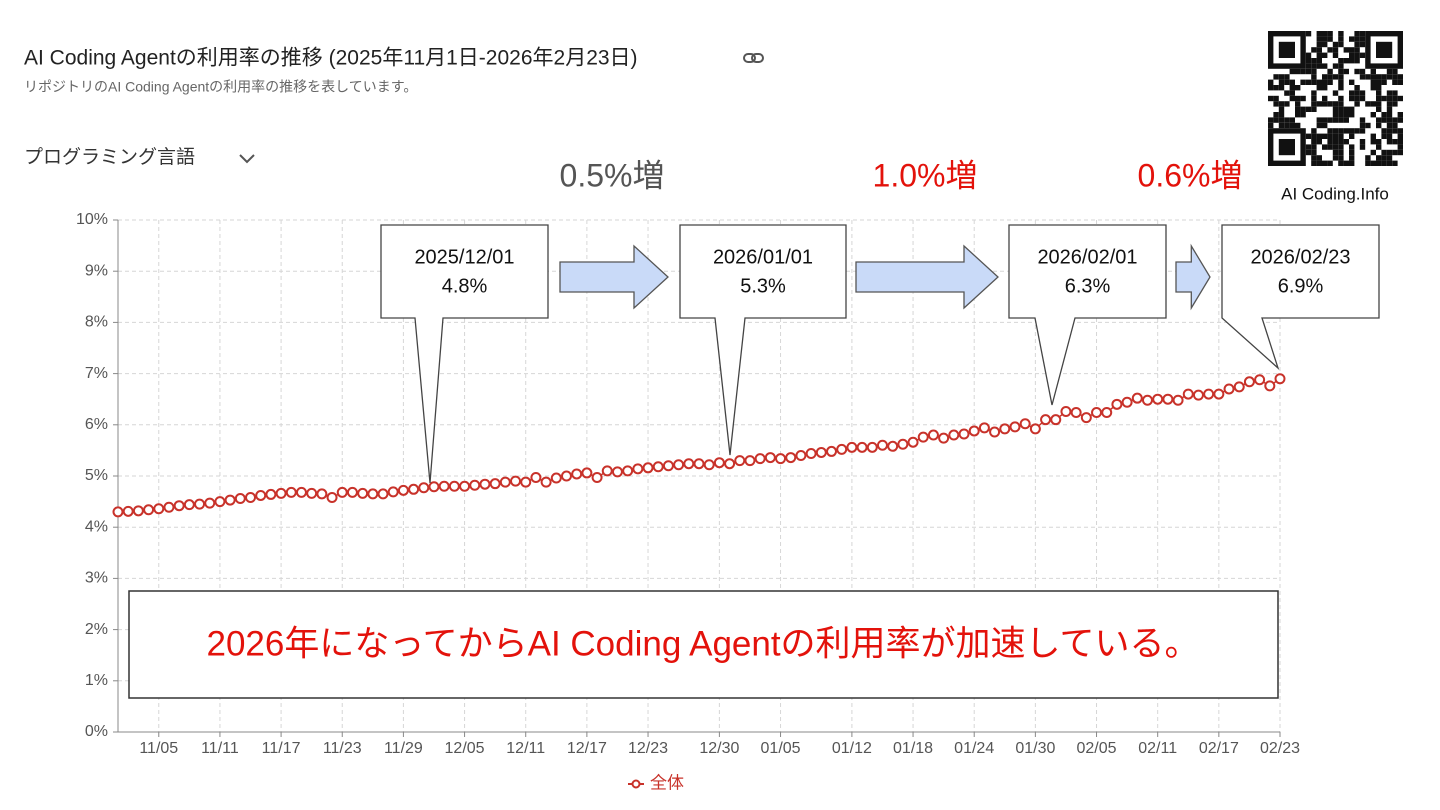 The height and width of the screenshot is (810, 1440). I want to click on y-tick-label: 0%, so click(96, 731).